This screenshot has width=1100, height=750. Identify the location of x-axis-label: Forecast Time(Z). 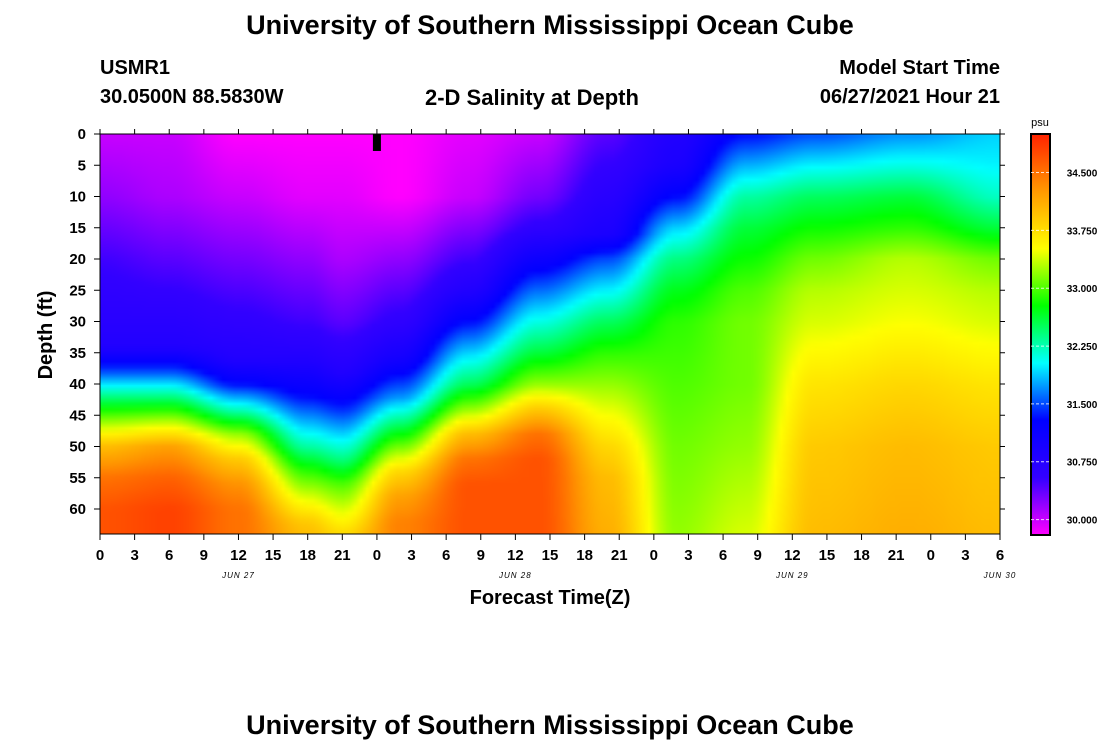
(550, 598).